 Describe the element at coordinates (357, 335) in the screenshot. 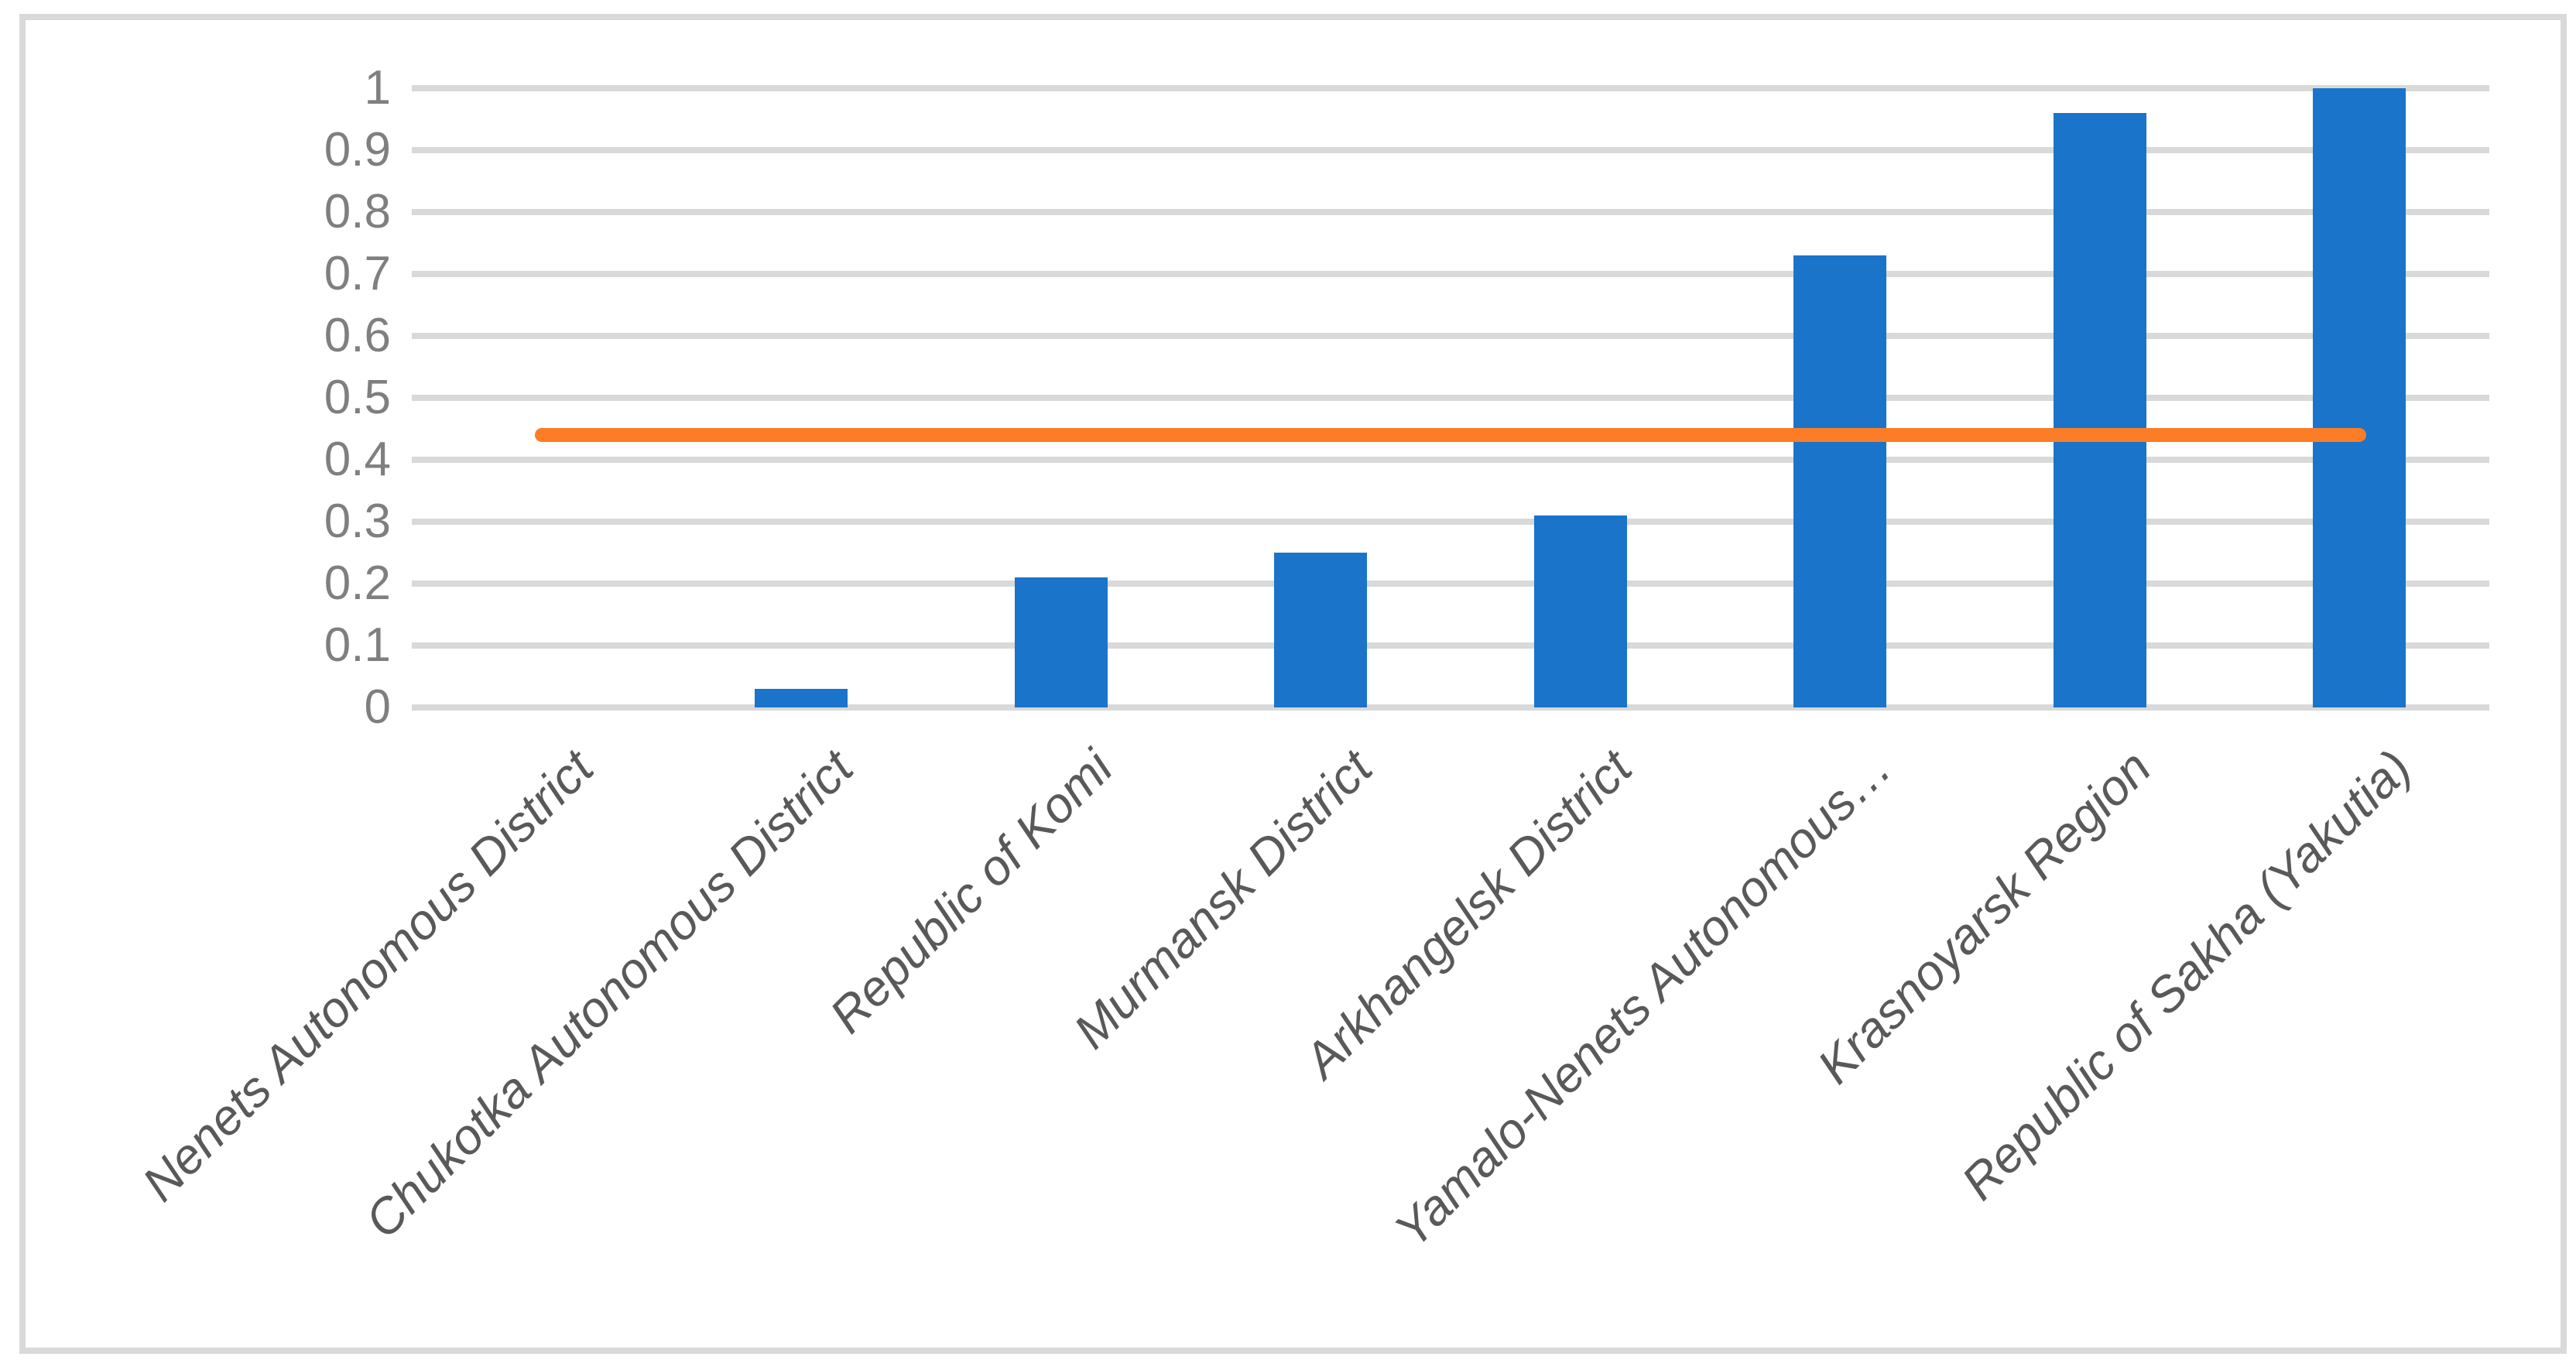

I see `y-tick-label-0.6: 0.6` at that location.